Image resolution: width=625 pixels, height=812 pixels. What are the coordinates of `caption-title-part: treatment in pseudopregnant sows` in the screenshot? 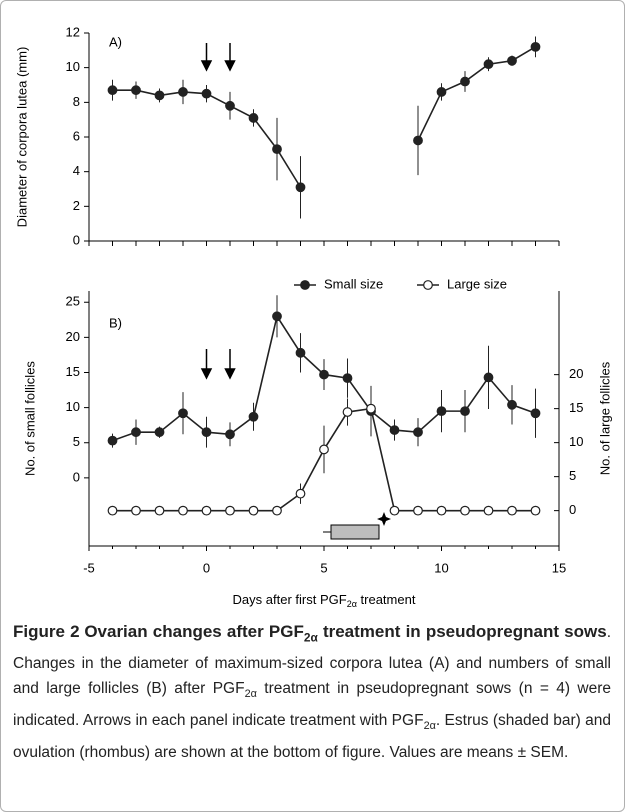 It's located at (462, 631).